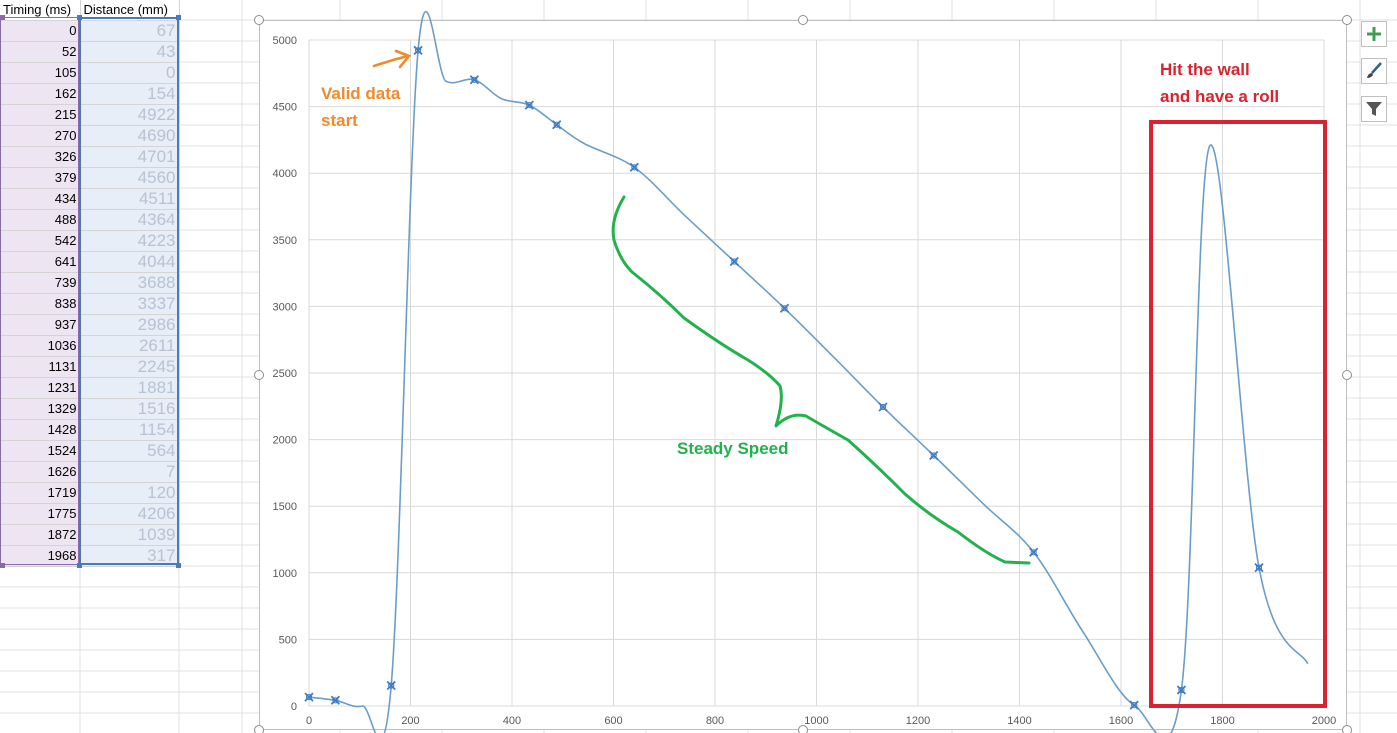 Image resolution: width=1397 pixels, height=733 pixels. I want to click on distance-cell: 4364, so click(130, 220).